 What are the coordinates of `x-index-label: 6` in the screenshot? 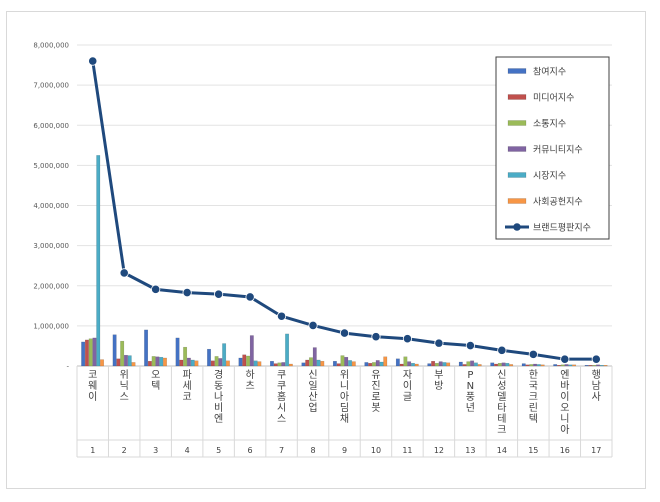 It's located at (250, 450).